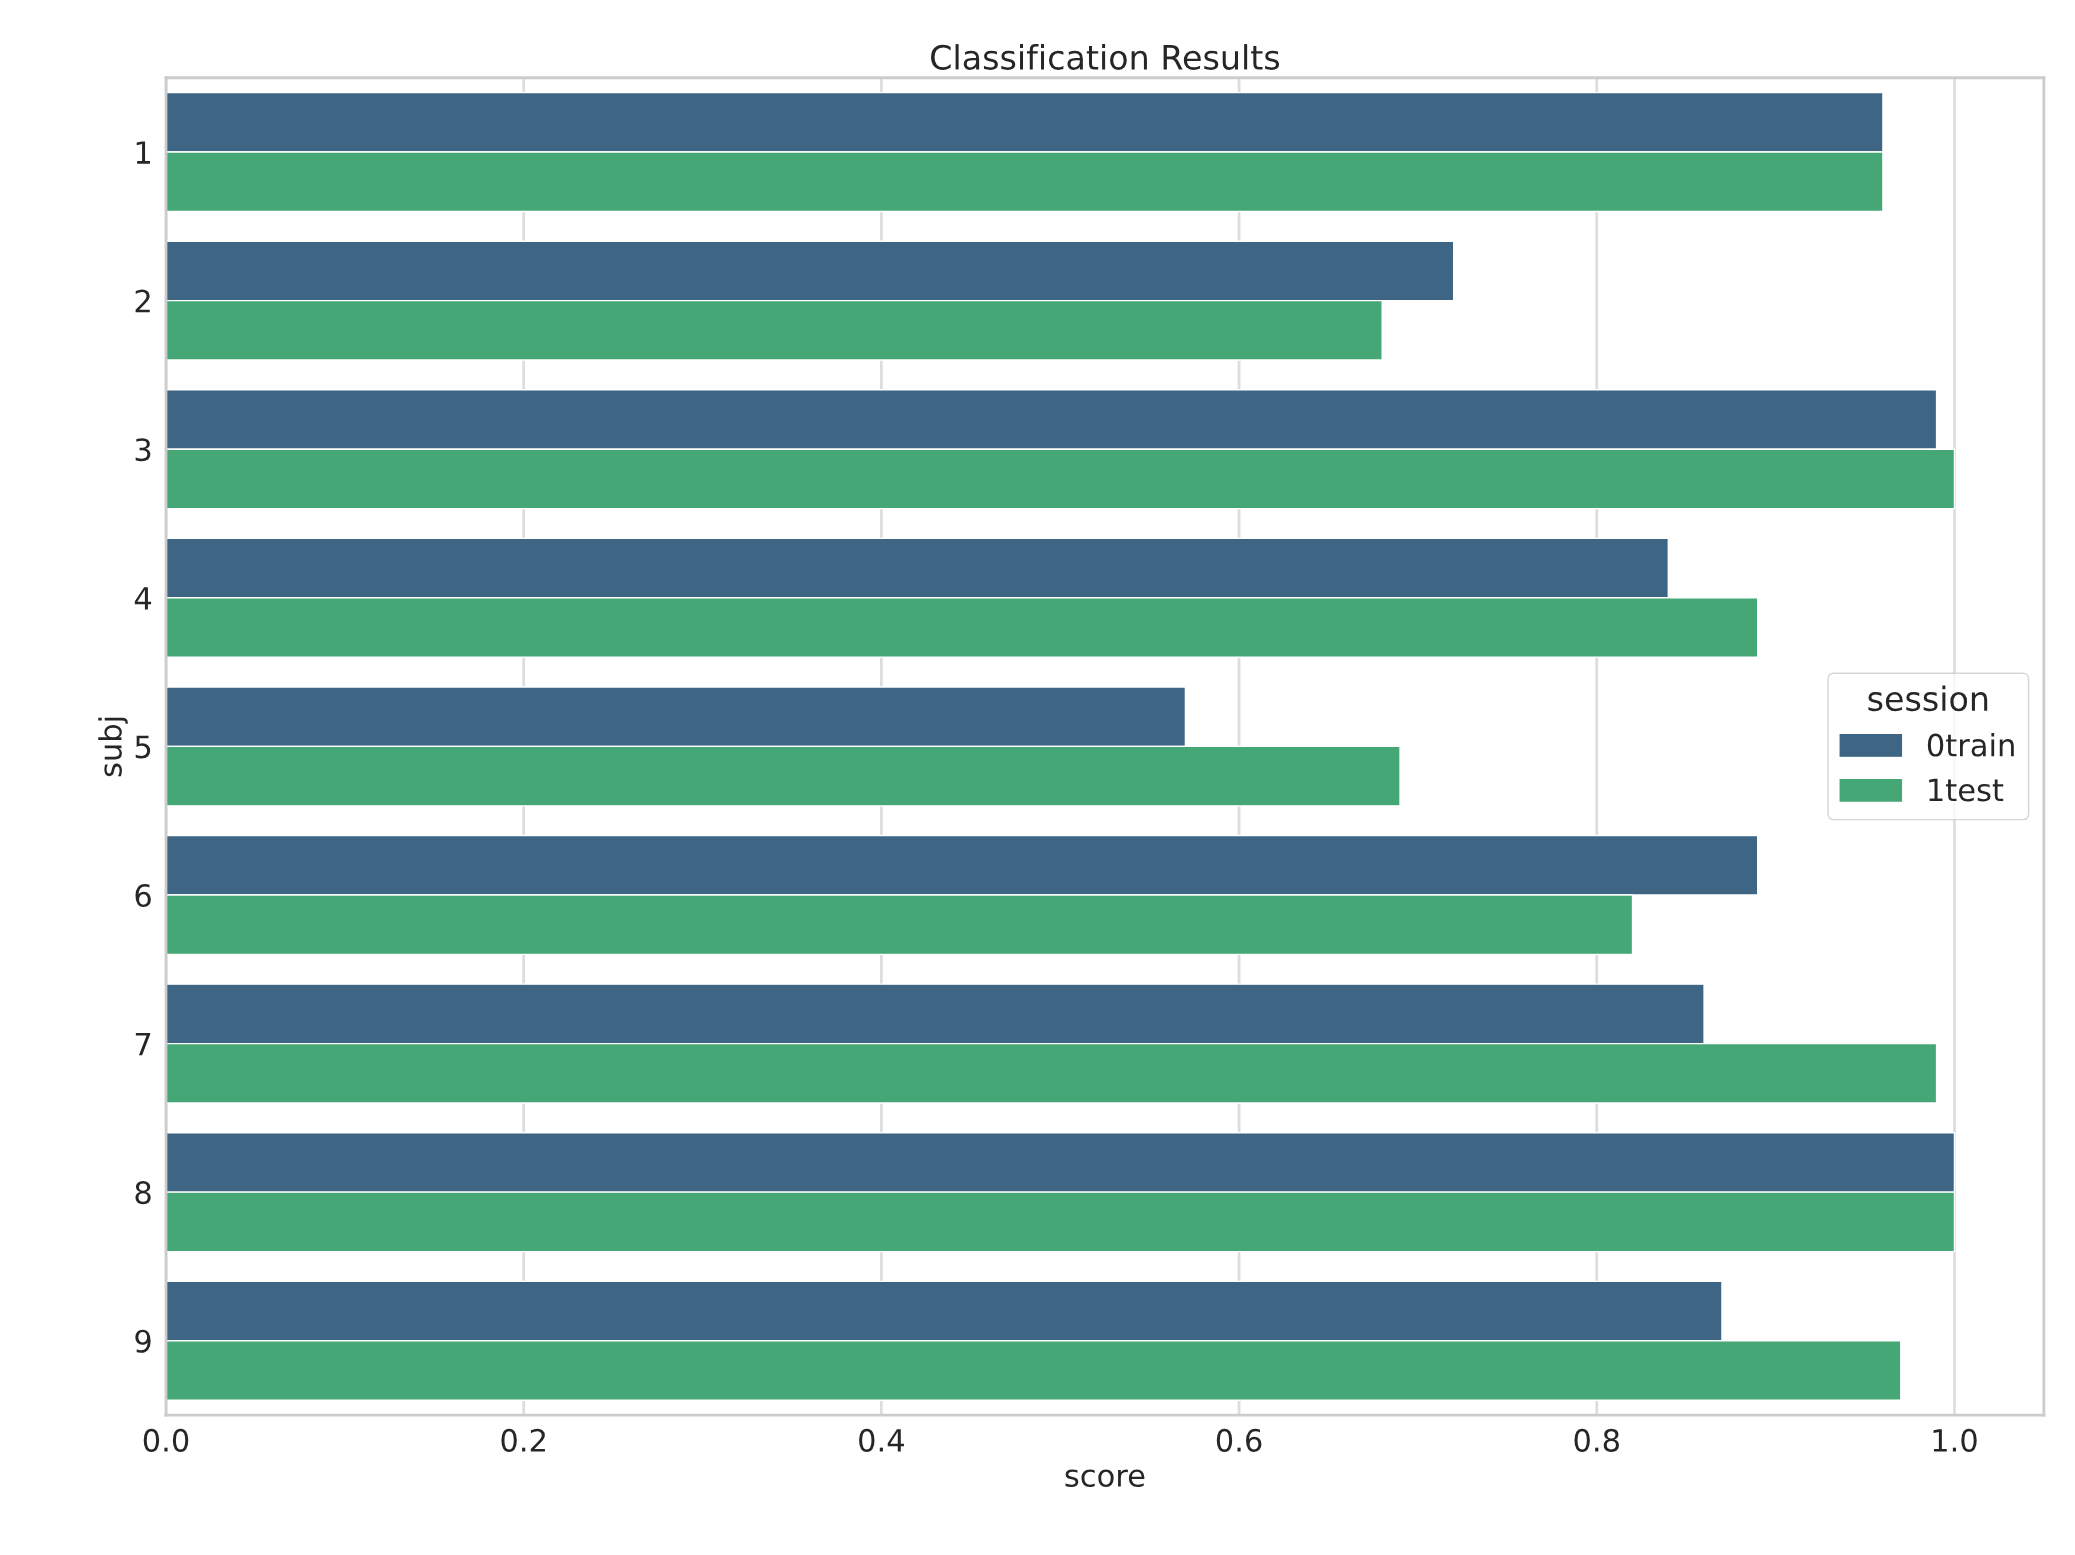  What do you see at coordinates (143, 1193) in the screenshot?
I see `y-tick-label: 8` at bounding box center [143, 1193].